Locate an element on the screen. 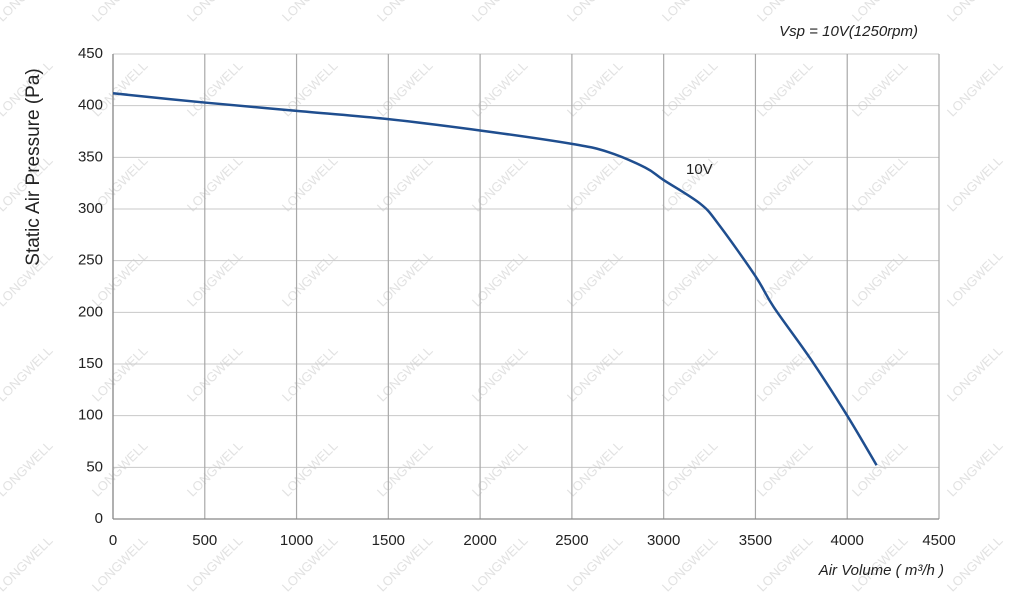 Image resolution: width=1024 pixels, height=604 pixels. y-tick-label: 150 is located at coordinates (90, 363).